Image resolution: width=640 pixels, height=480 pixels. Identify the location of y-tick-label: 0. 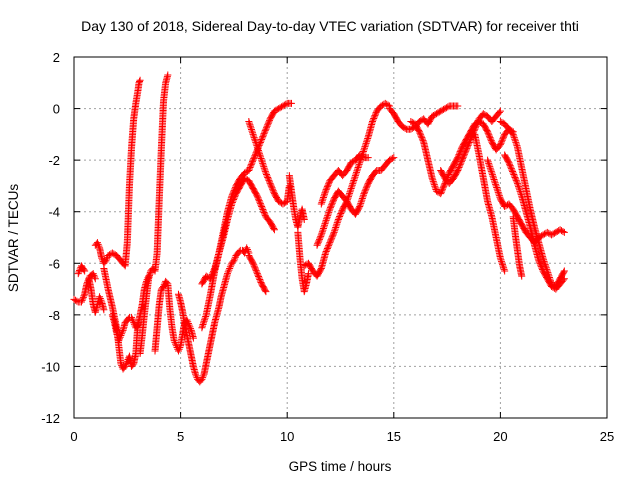
(56, 109).